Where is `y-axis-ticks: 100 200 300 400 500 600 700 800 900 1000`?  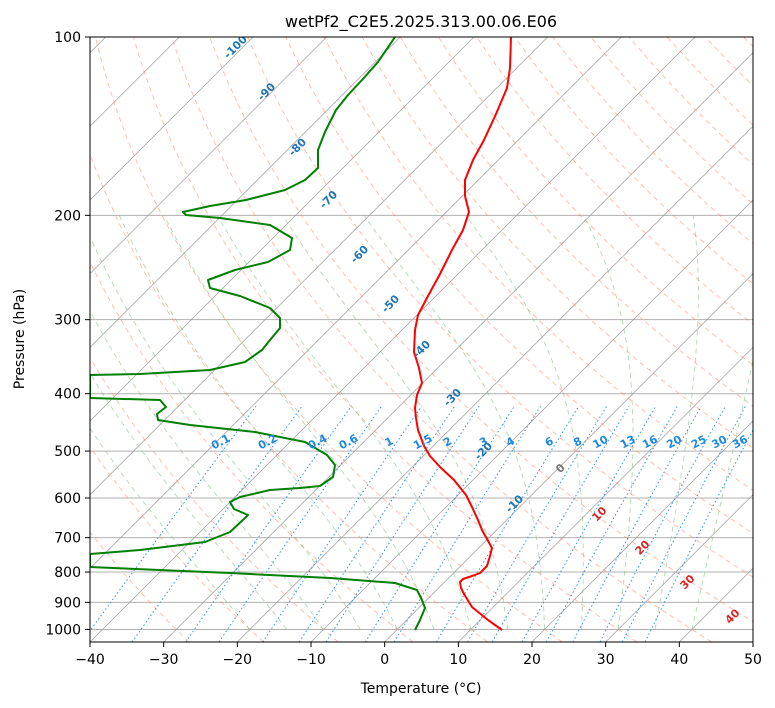 y-axis-ticks: 100 200 300 400 500 600 700 800 900 1000 is located at coordinates (67, 334).